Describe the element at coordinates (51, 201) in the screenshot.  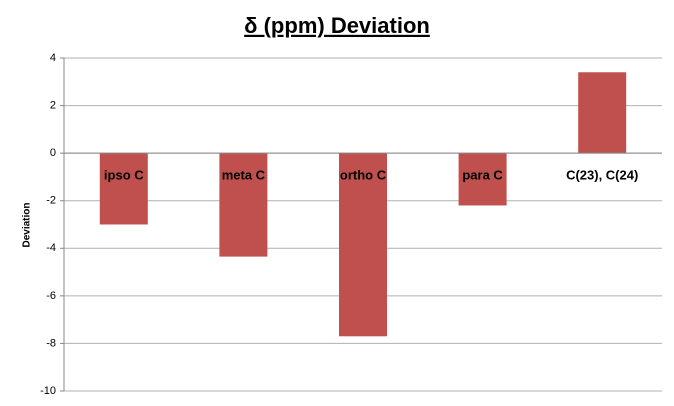
I see `y-tick-label: -2` at that location.